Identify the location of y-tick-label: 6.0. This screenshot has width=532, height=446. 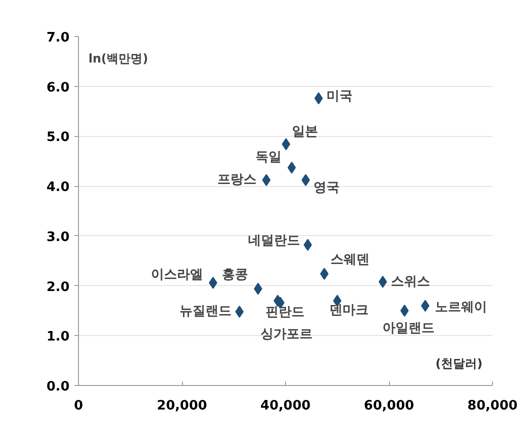
(58, 88).